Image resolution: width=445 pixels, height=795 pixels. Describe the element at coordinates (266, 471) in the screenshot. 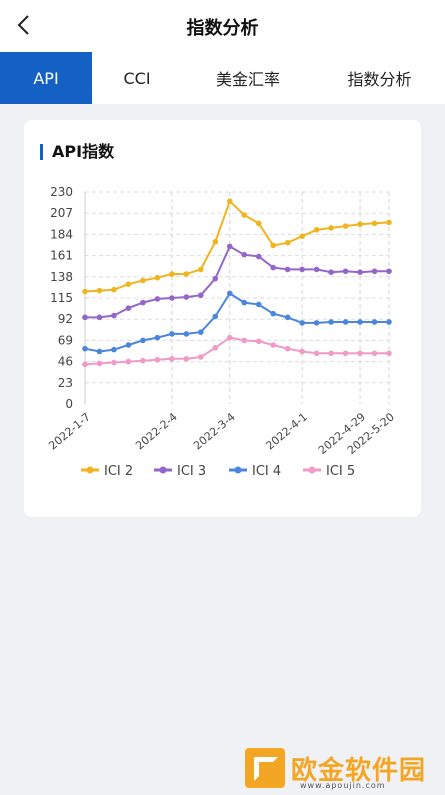

I see `legend-label: ICI 4` at that location.